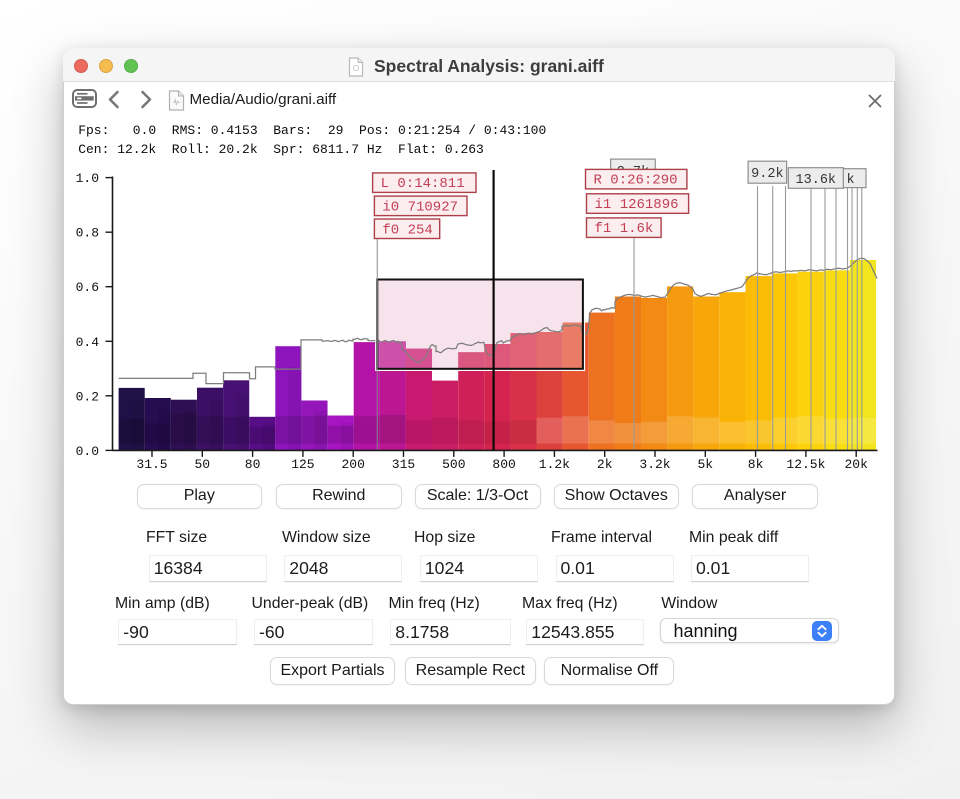 The height and width of the screenshot is (799, 960). What do you see at coordinates (624, 229) in the screenshot?
I see `svg-text: f1 1.6k` at bounding box center [624, 229].